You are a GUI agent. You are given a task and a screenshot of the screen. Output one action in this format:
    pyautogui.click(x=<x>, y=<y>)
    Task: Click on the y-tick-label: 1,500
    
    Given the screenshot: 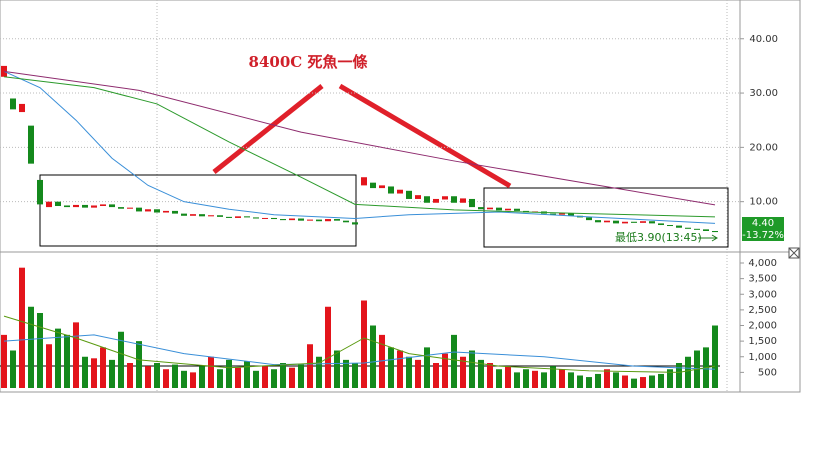 What is the action you would take?
    pyautogui.click(x=762, y=341)
    